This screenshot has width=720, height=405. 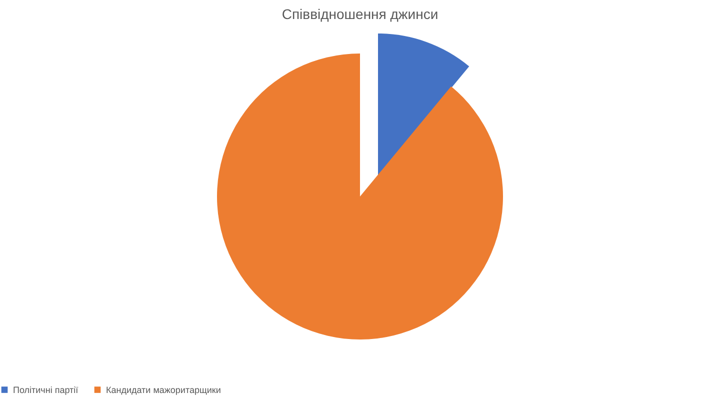 What do you see at coordinates (360, 14) in the screenshot?
I see `chart-title: Співвідношення джинси` at bounding box center [360, 14].